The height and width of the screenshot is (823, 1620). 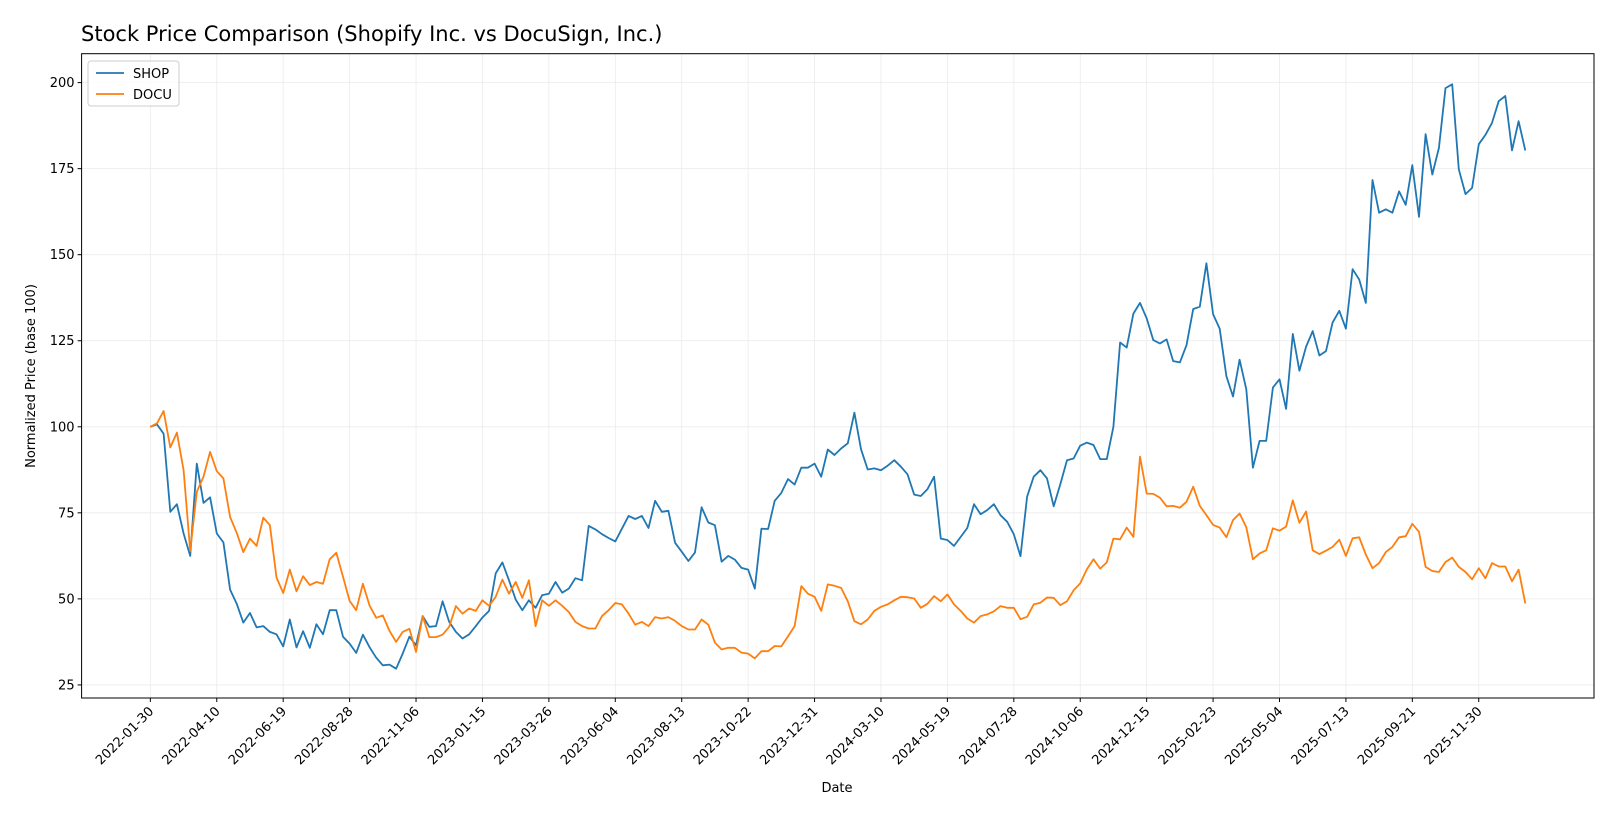 What do you see at coordinates (133, 83) in the screenshot?
I see `legend: SHOP DOCU` at bounding box center [133, 83].